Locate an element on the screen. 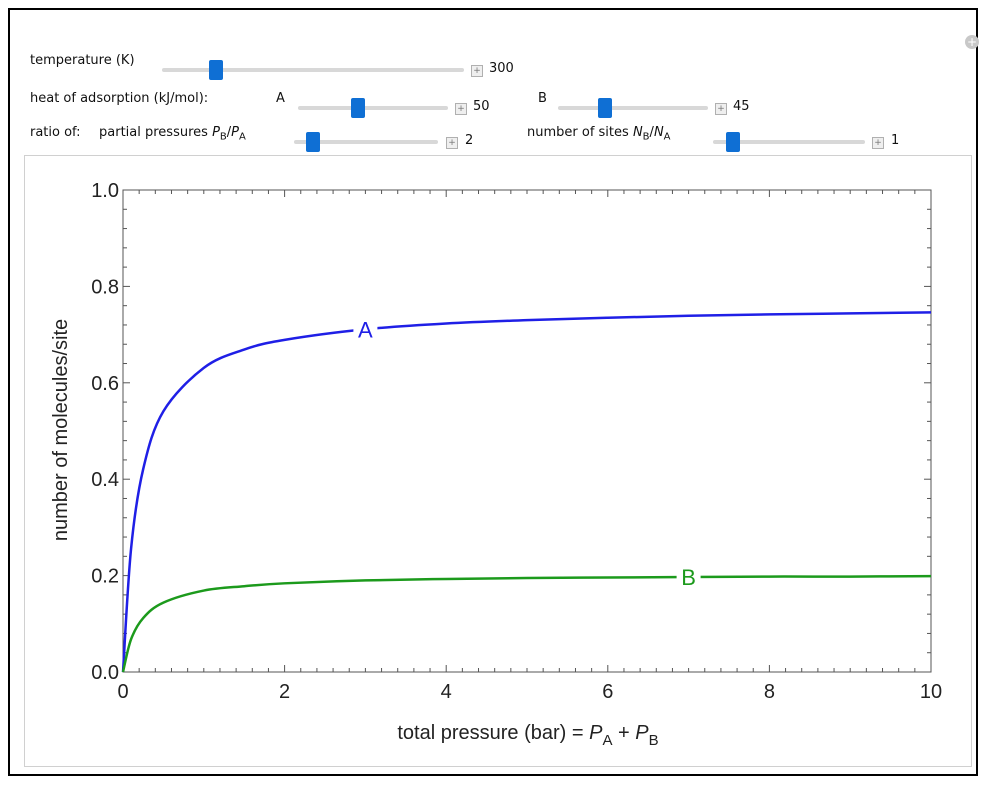 The image size is (990, 788). y-tick-label: 1.0 is located at coordinates (105, 191).